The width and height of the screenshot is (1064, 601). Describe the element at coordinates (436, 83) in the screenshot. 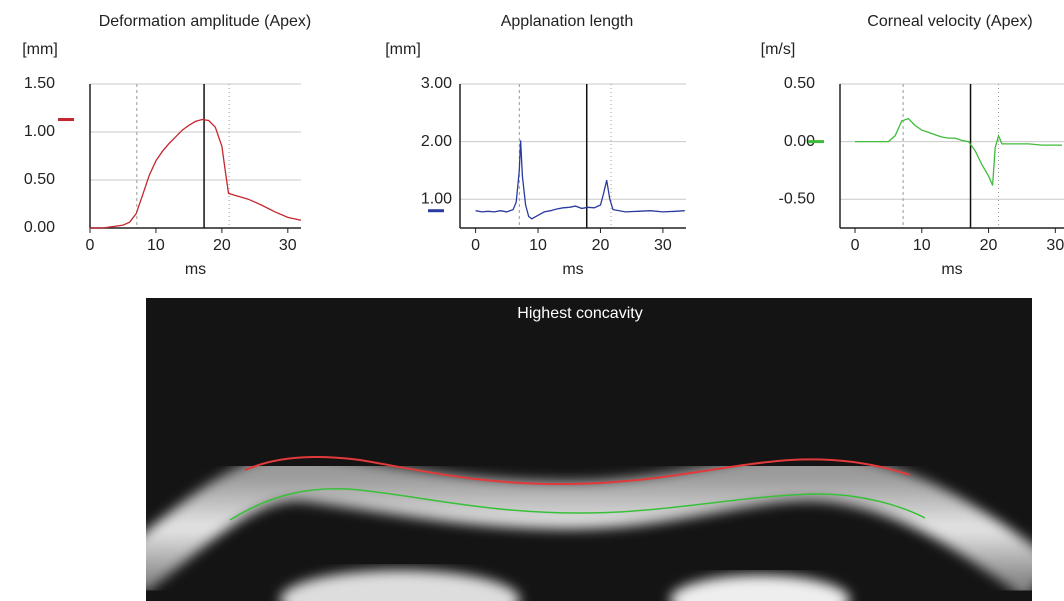

I see `y-tick-label: 3.00` at that location.